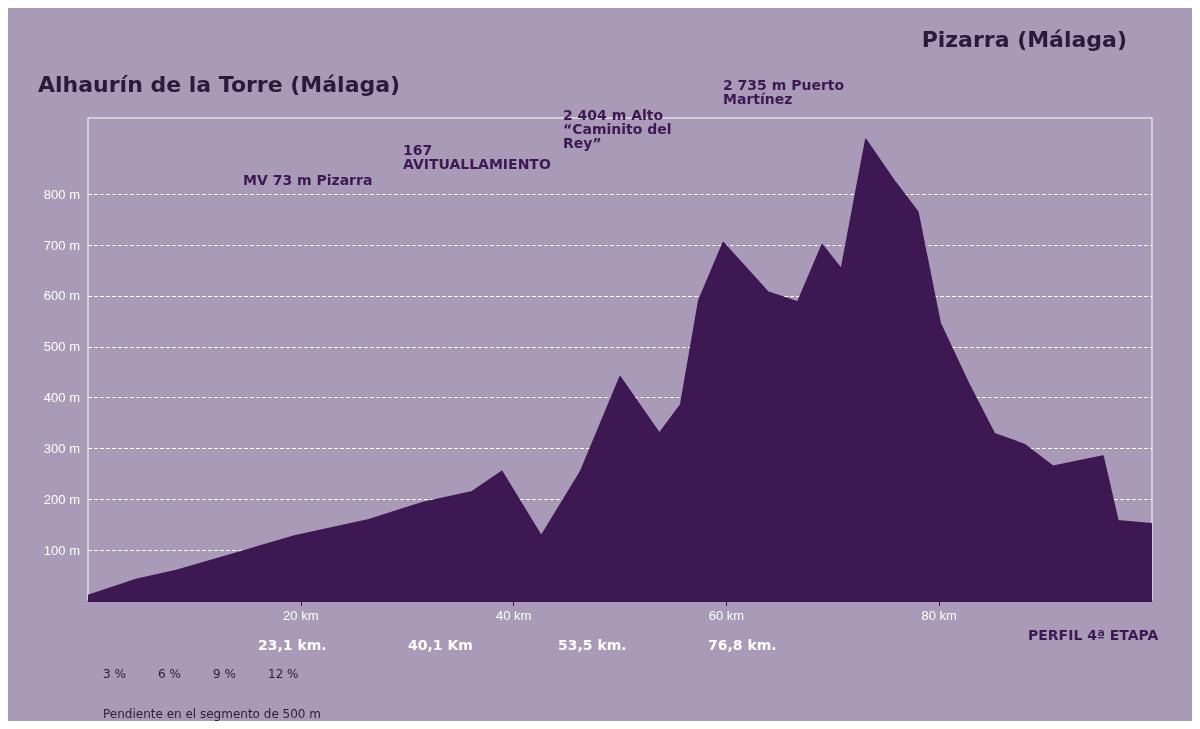 This screenshot has height=729, width=1200. I want to click on text: 12 %, so click(283, 674).